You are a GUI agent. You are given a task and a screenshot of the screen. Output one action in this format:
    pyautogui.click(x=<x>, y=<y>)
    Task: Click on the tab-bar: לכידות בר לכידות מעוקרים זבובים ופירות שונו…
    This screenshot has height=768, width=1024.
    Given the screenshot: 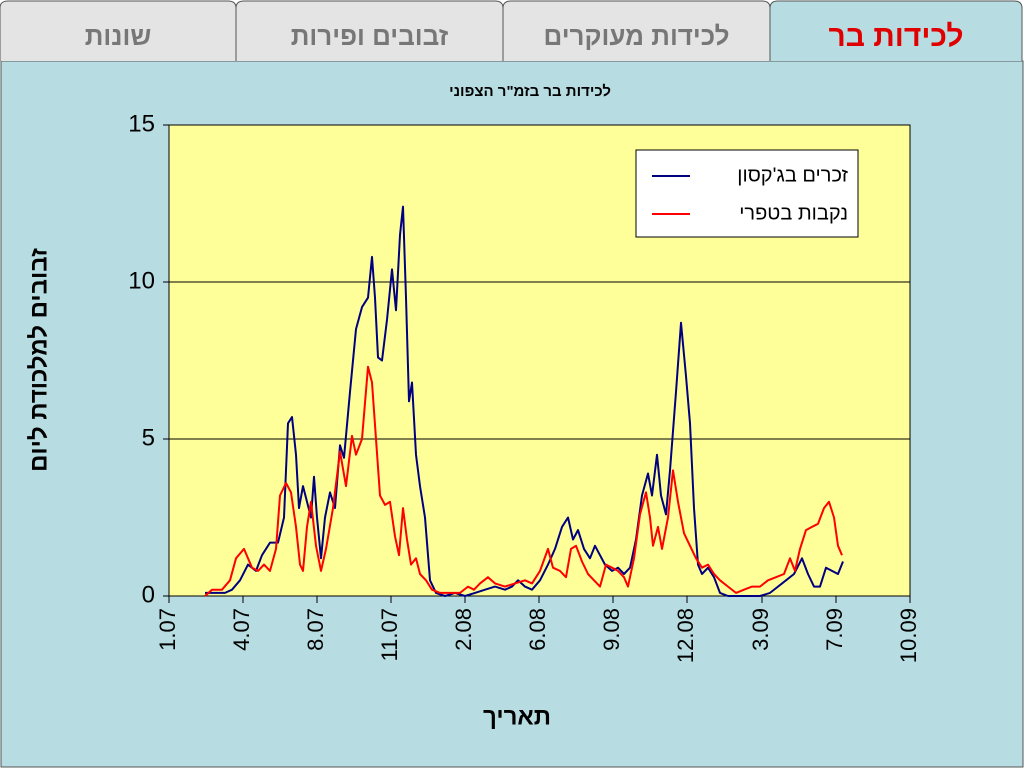 What is the action you would take?
    pyautogui.click(x=511, y=30)
    